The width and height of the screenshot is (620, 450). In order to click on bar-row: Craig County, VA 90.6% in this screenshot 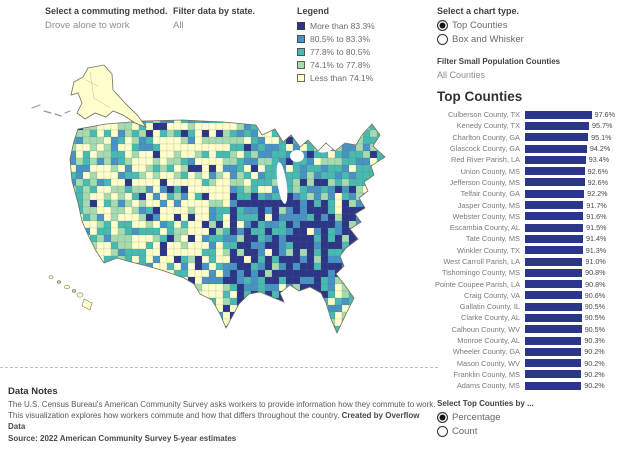, I will do `click(526, 295)`.